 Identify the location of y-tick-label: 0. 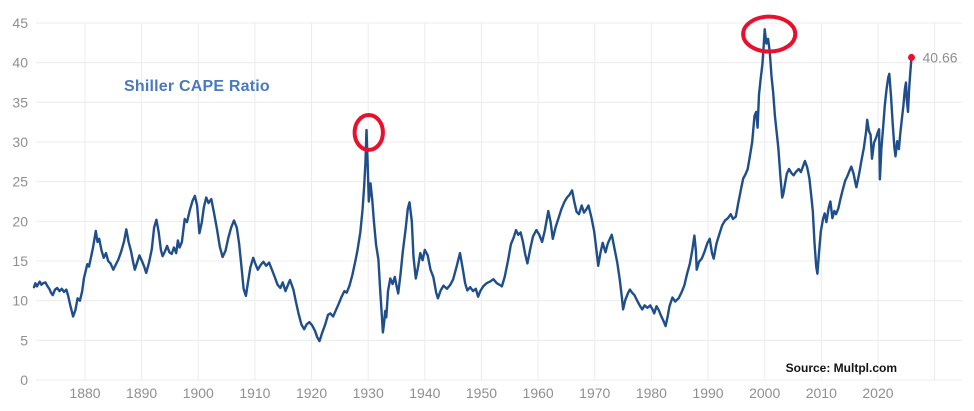
(24, 380).